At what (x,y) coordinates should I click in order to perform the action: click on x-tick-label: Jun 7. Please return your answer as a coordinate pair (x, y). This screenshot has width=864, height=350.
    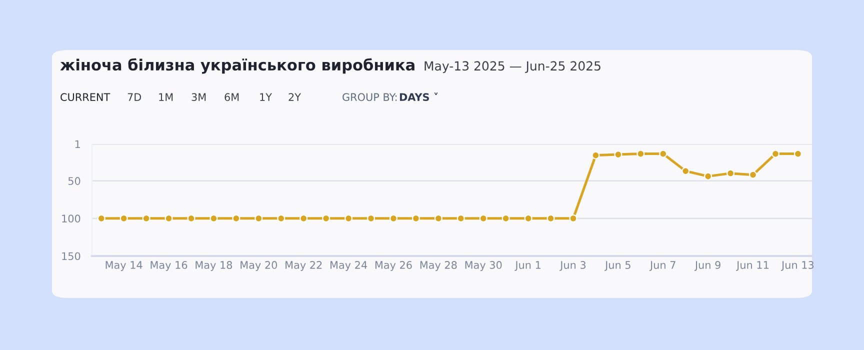
    Looking at the image, I should click on (662, 266).